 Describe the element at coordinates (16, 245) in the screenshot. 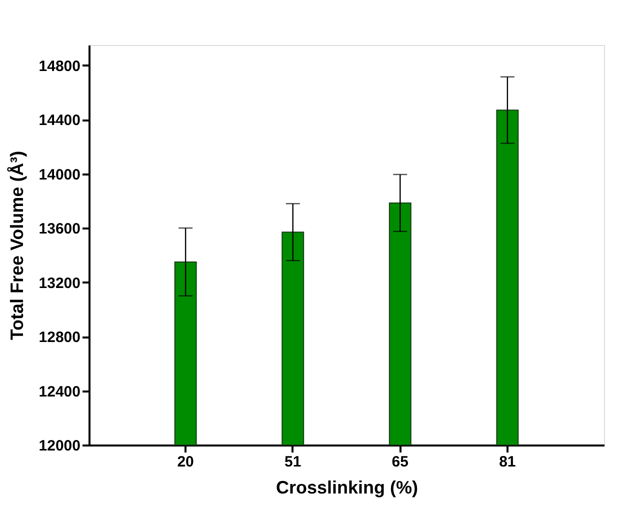

I see `y-axis-title: Total Free Volume (Å³)` at that location.